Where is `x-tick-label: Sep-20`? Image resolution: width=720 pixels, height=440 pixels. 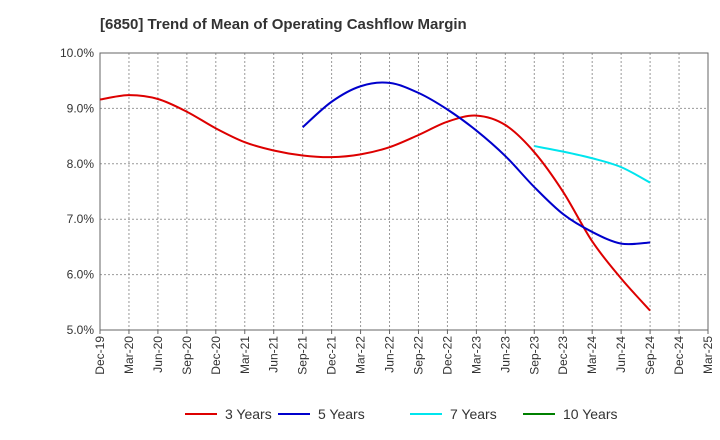 x-tick-label: Sep-20 is located at coordinates (187, 355).